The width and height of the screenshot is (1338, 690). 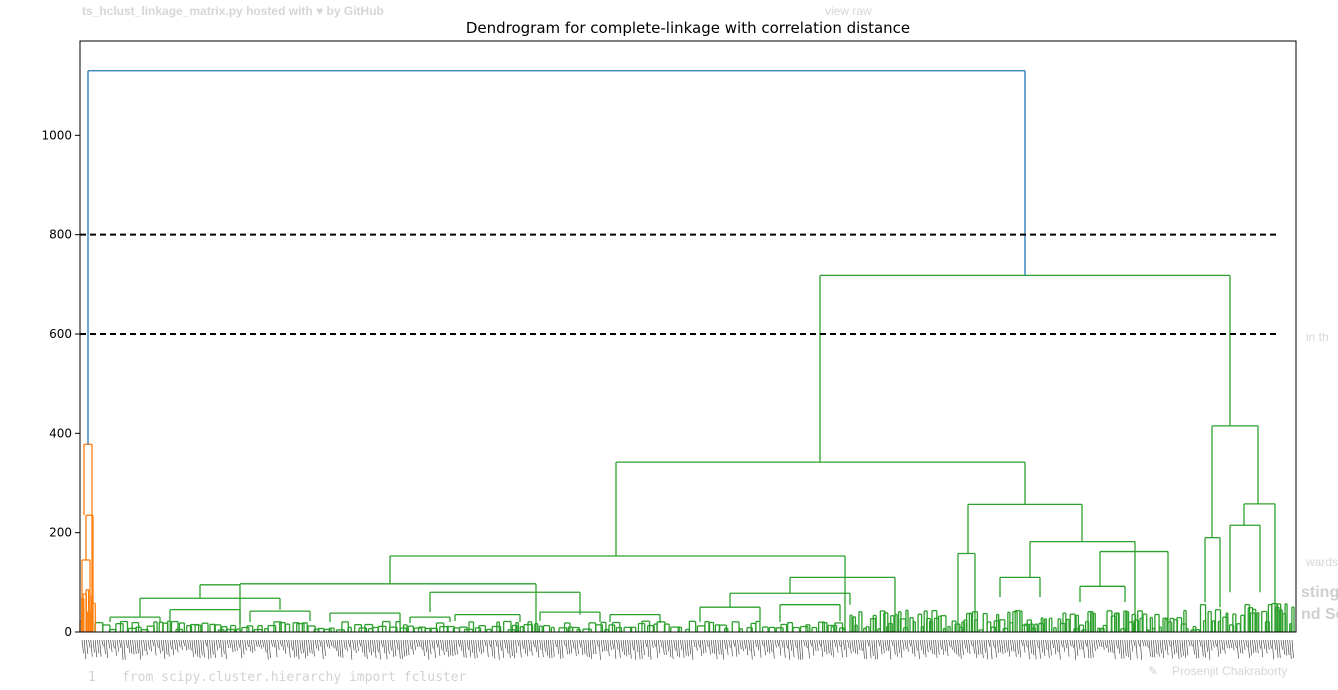 What do you see at coordinates (60, 433) in the screenshot?
I see `y-tick-label: 400` at bounding box center [60, 433].